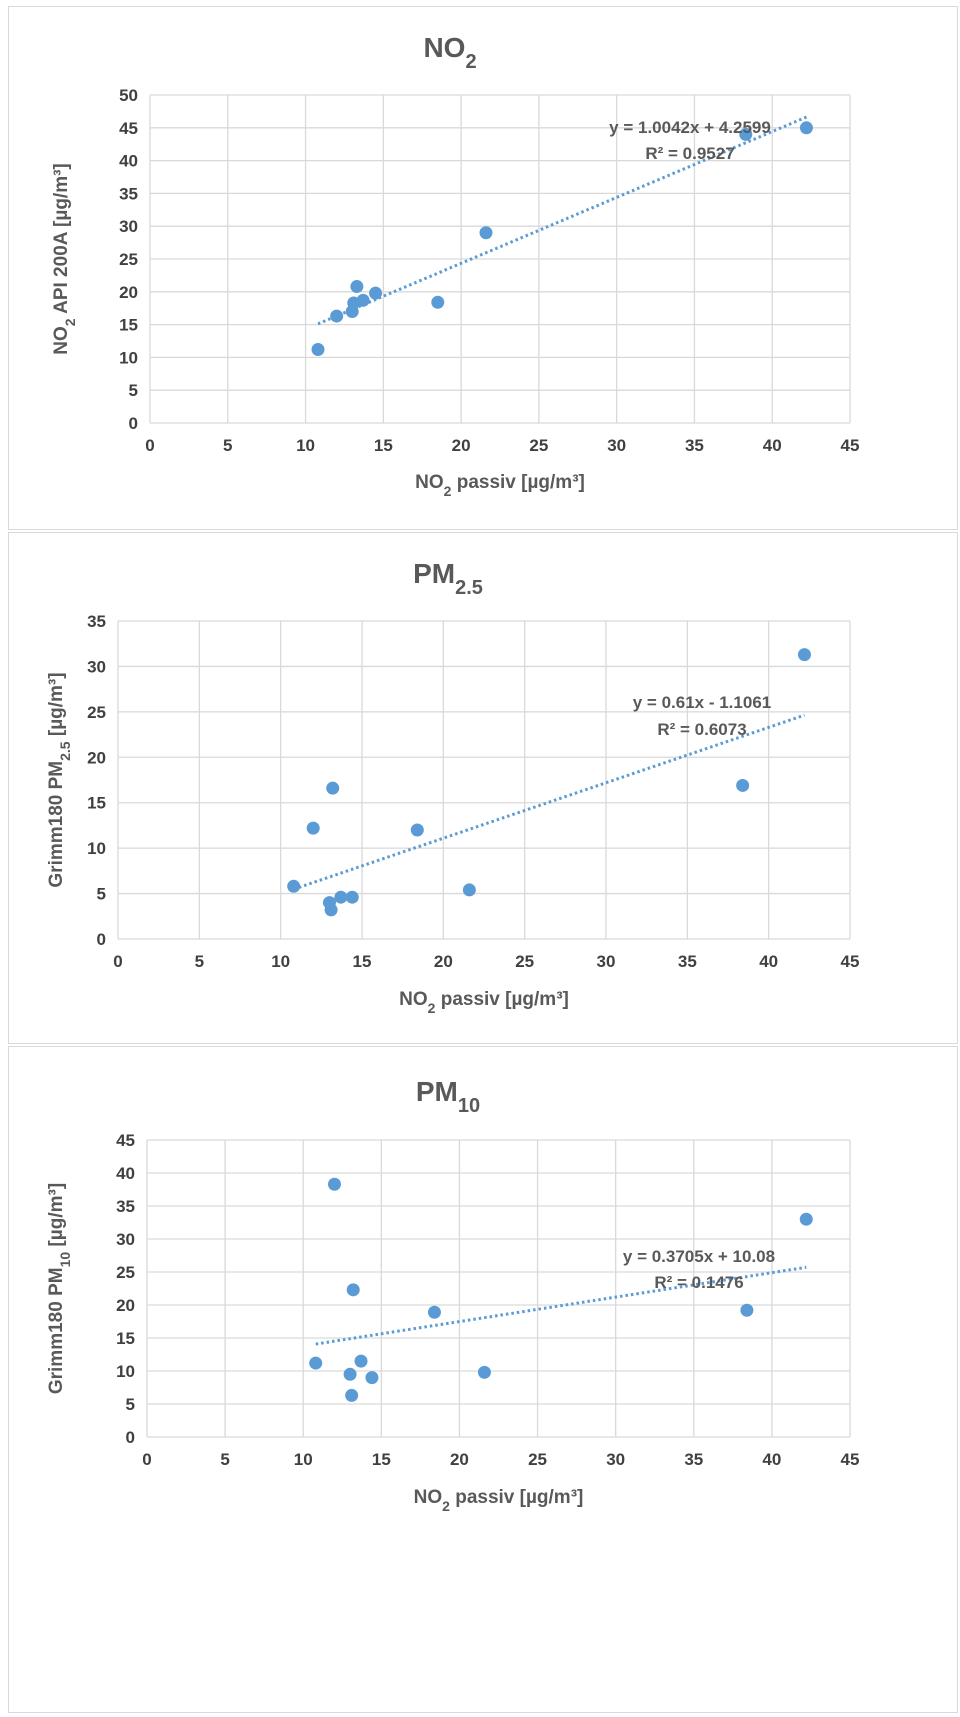 This screenshot has height=1717, width=960. What do you see at coordinates (59, 1288) in the screenshot?
I see `y-axis-label: Grimm180 PM10 [µg/m³]` at bounding box center [59, 1288].